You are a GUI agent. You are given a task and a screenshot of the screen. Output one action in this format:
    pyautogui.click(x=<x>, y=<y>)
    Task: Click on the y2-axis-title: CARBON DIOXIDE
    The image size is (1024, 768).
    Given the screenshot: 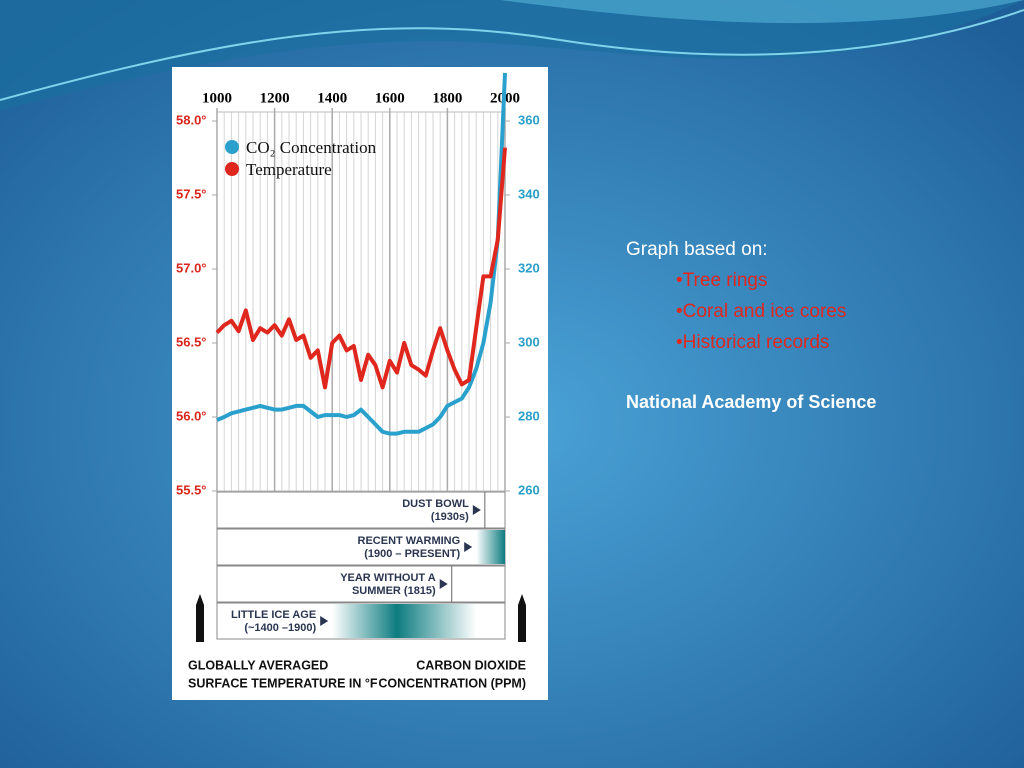 What is the action you would take?
    pyautogui.click(x=471, y=665)
    